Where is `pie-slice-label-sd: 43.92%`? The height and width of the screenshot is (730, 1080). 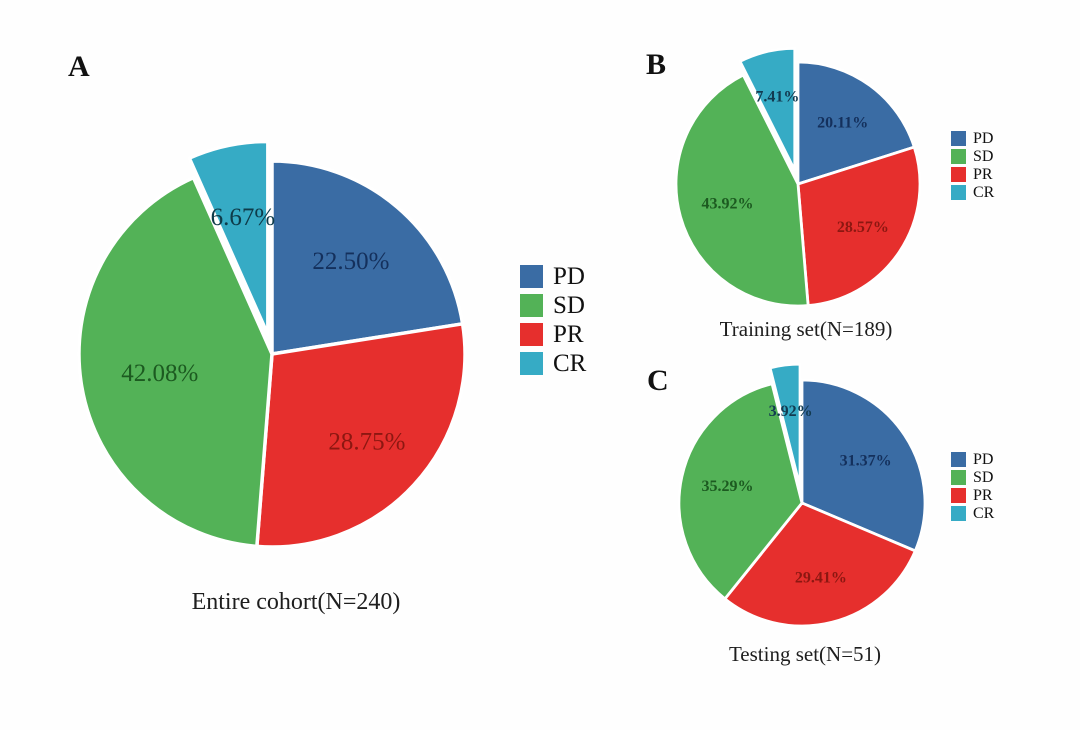 pie-slice-label-sd: 43.92% is located at coordinates (728, 203).